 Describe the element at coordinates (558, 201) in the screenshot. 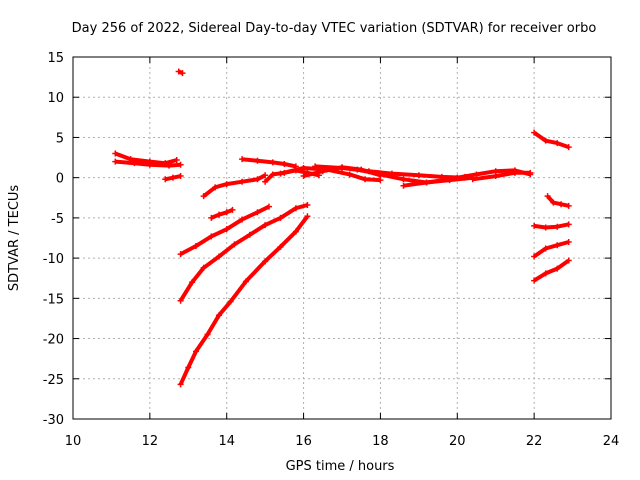

I see `trace-sat-t` at that location.